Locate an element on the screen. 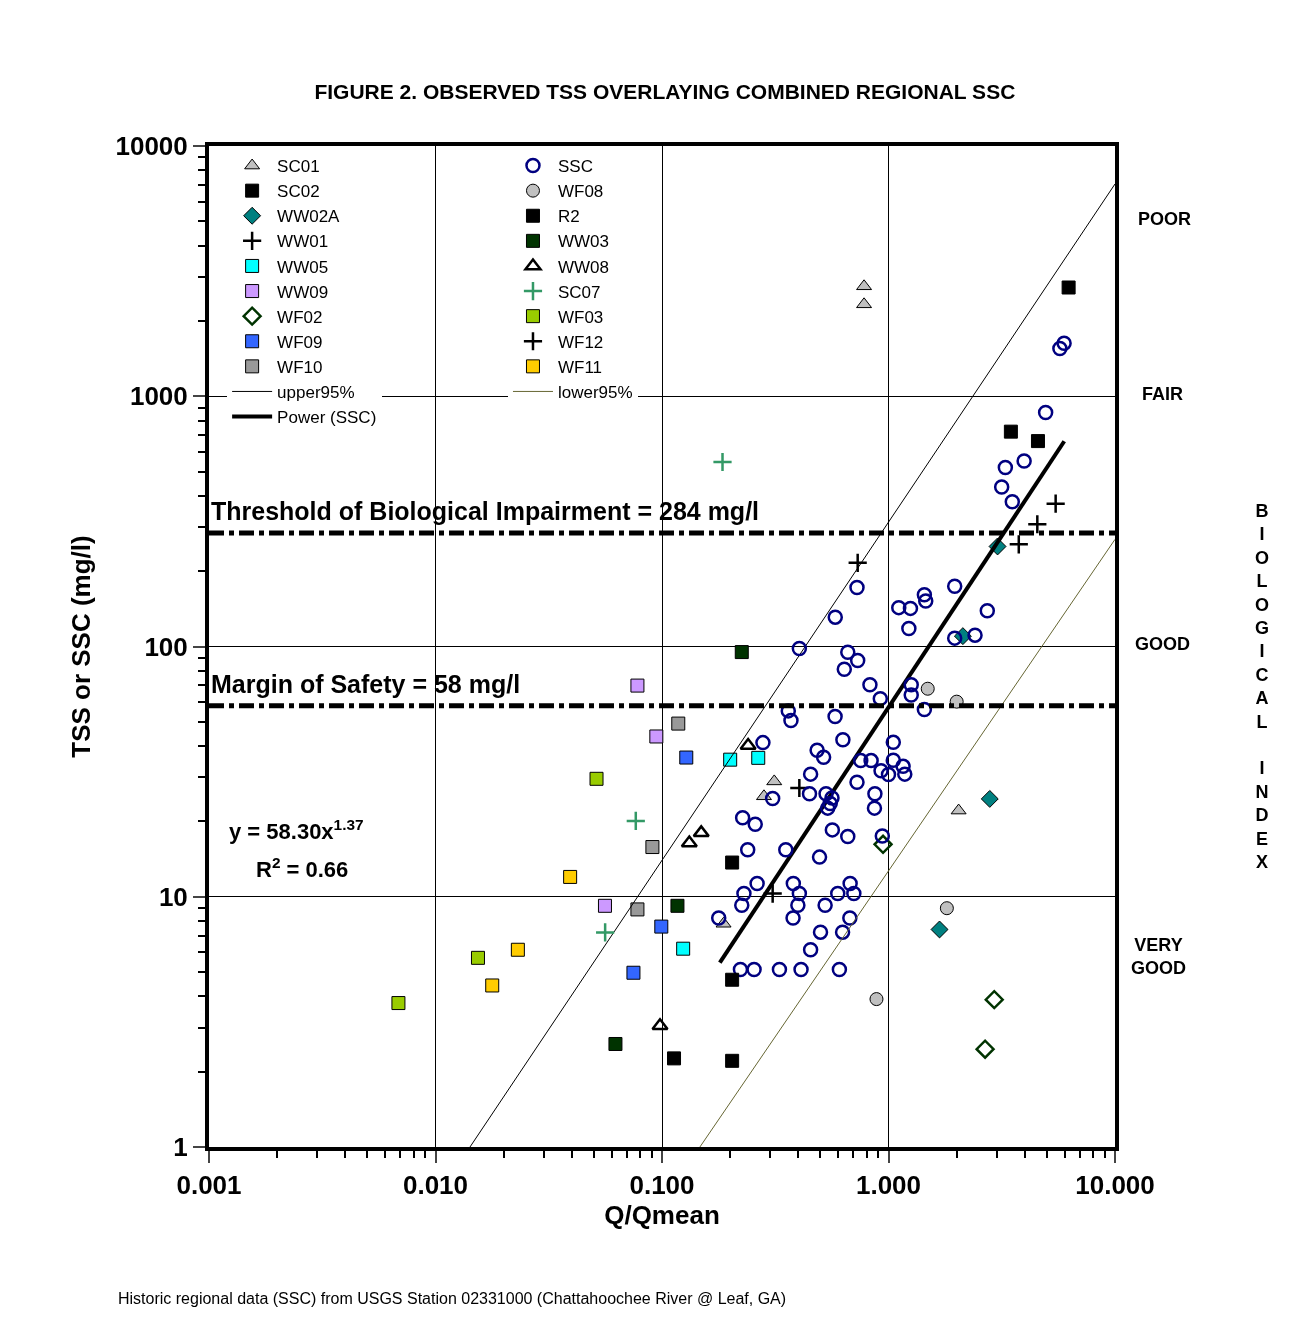 This screenshot has width=1291, height=1339. annotation: R$^{2}$ = 0.66 is located at coordinates (302, 868).